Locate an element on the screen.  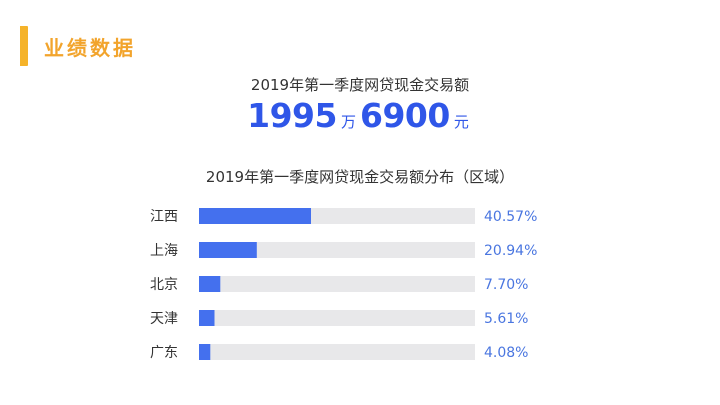
total-amount: 1995 万 6900 元 is located at coordinates (360, 115).